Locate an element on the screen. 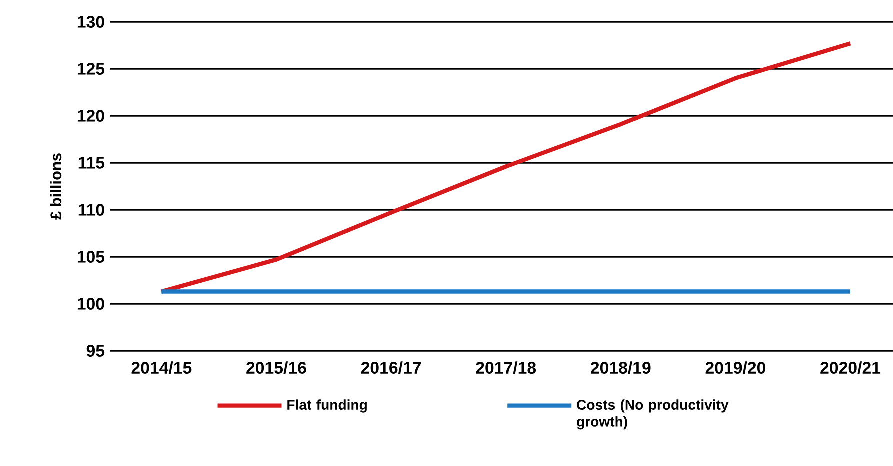 The image size is (893, 466). x-tick-label: 2018/19 is located at coordinates (621, 368).